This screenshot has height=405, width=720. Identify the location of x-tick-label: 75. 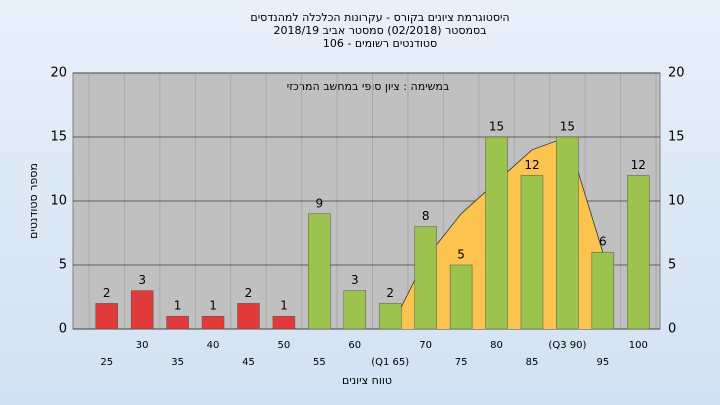
(461, 362).